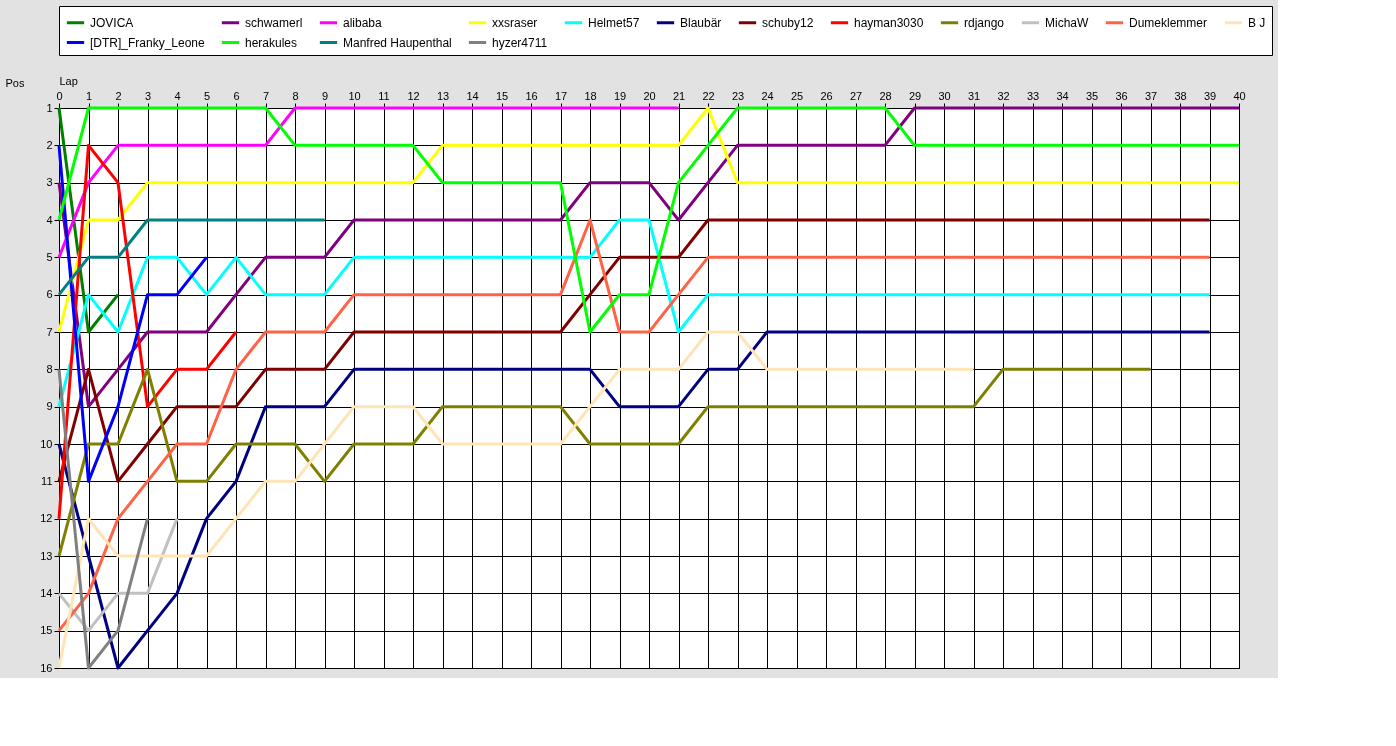 The height and width of the screenshot is (746, 1396). What do you see at coordinates (889, 22) in the screenshot?
I see `legend-label: hayman3030` at bounding box center [889, 22].